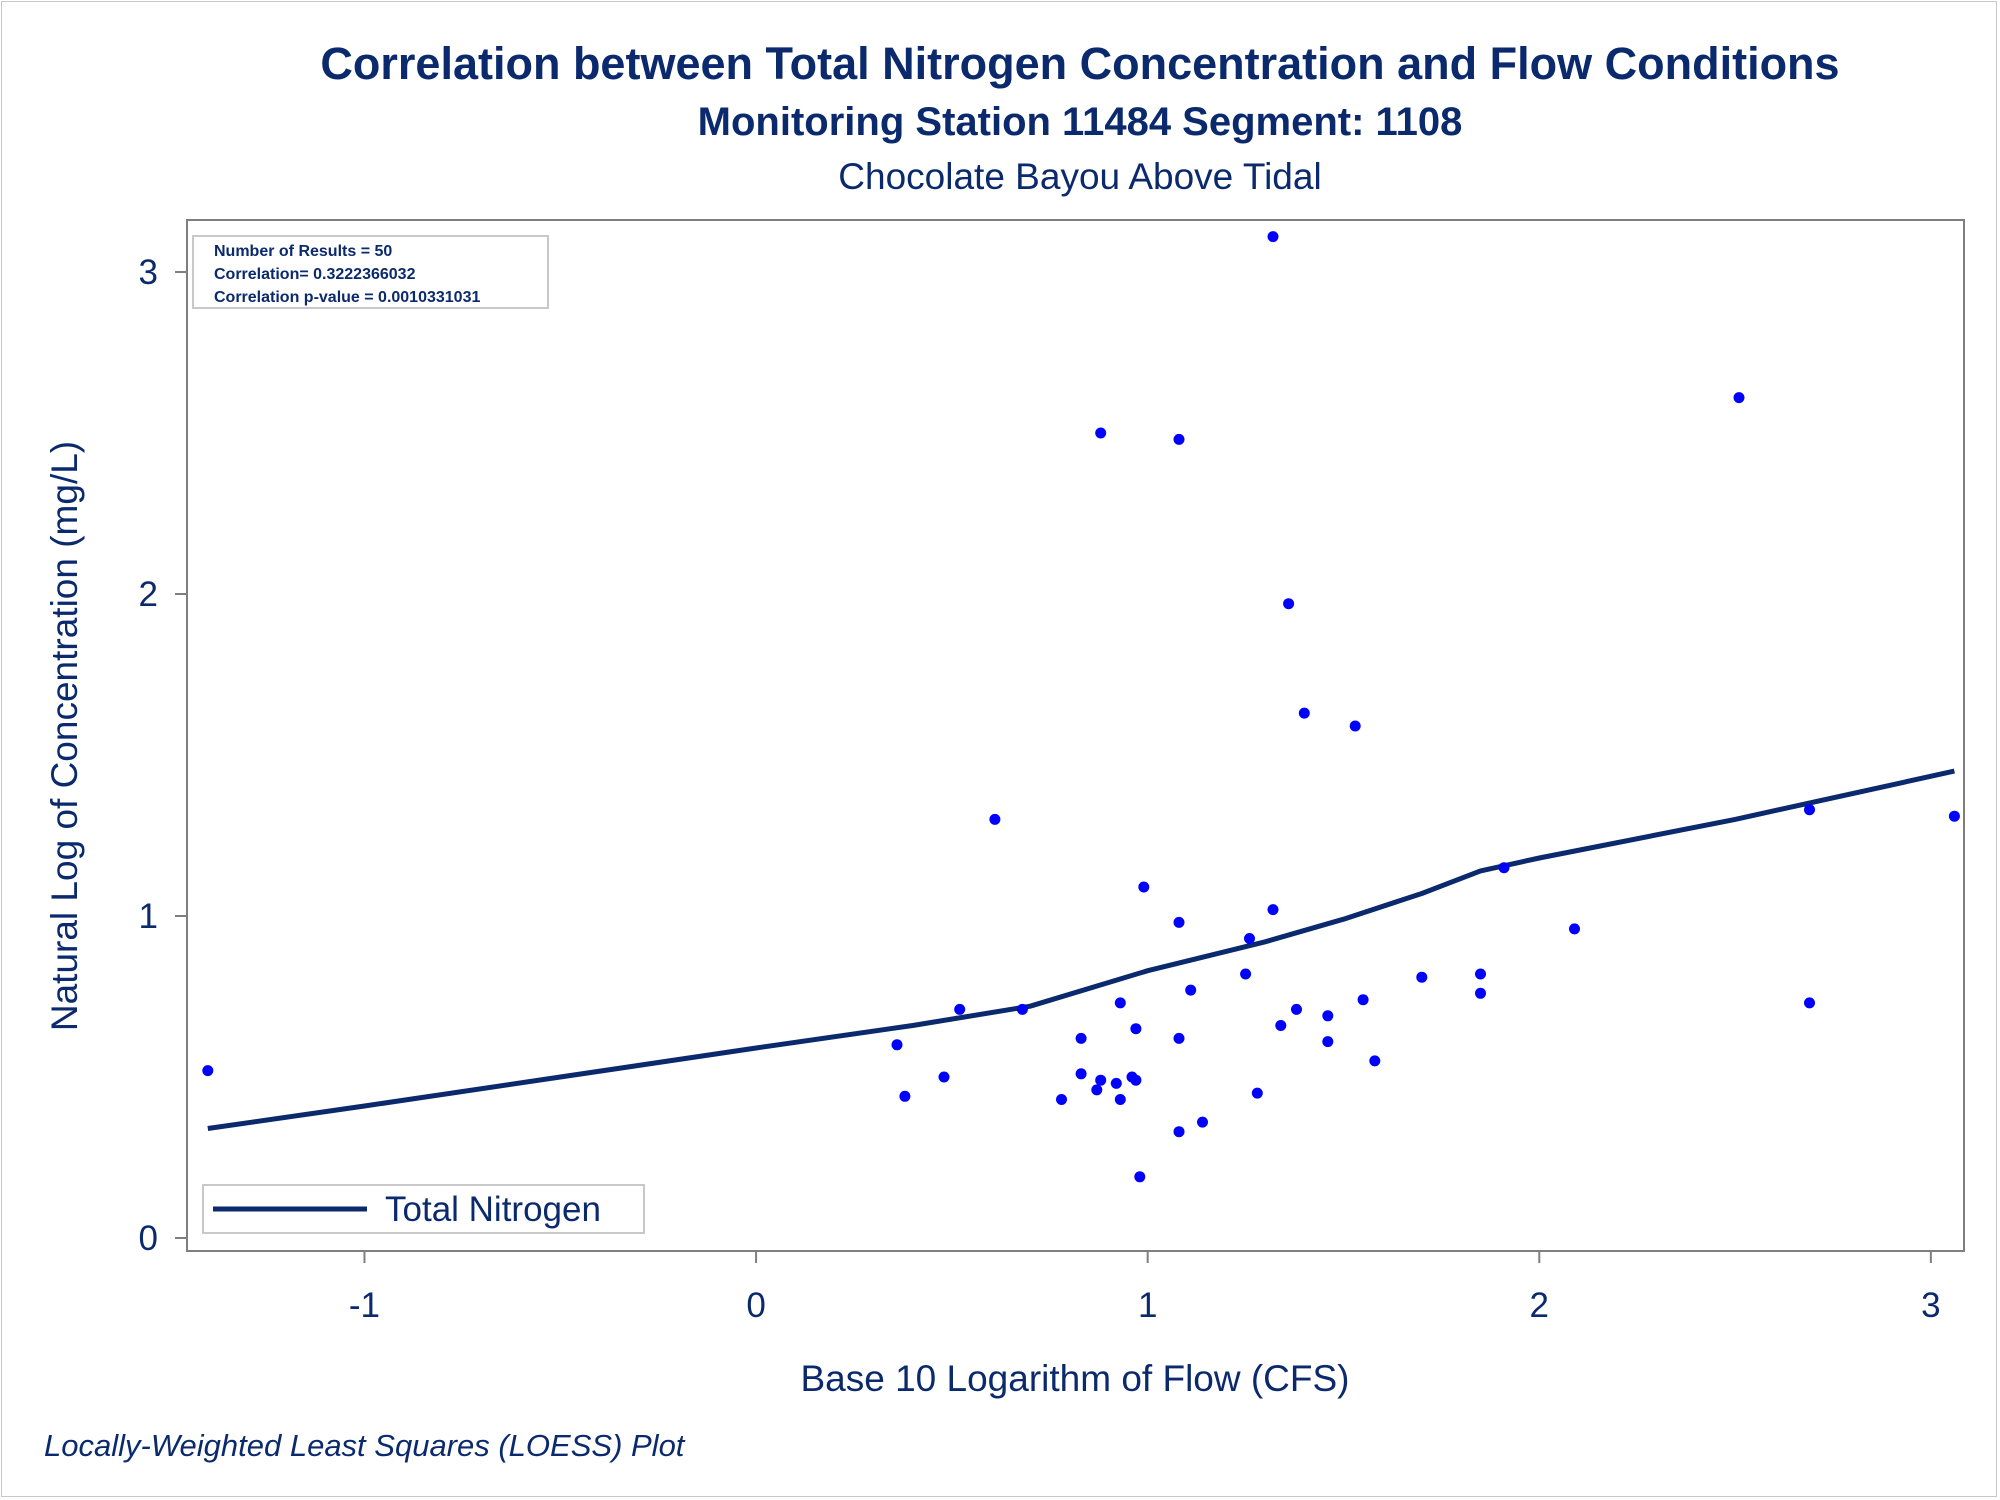  I want to click on x-tick-label: 0, so click(755, 1305).